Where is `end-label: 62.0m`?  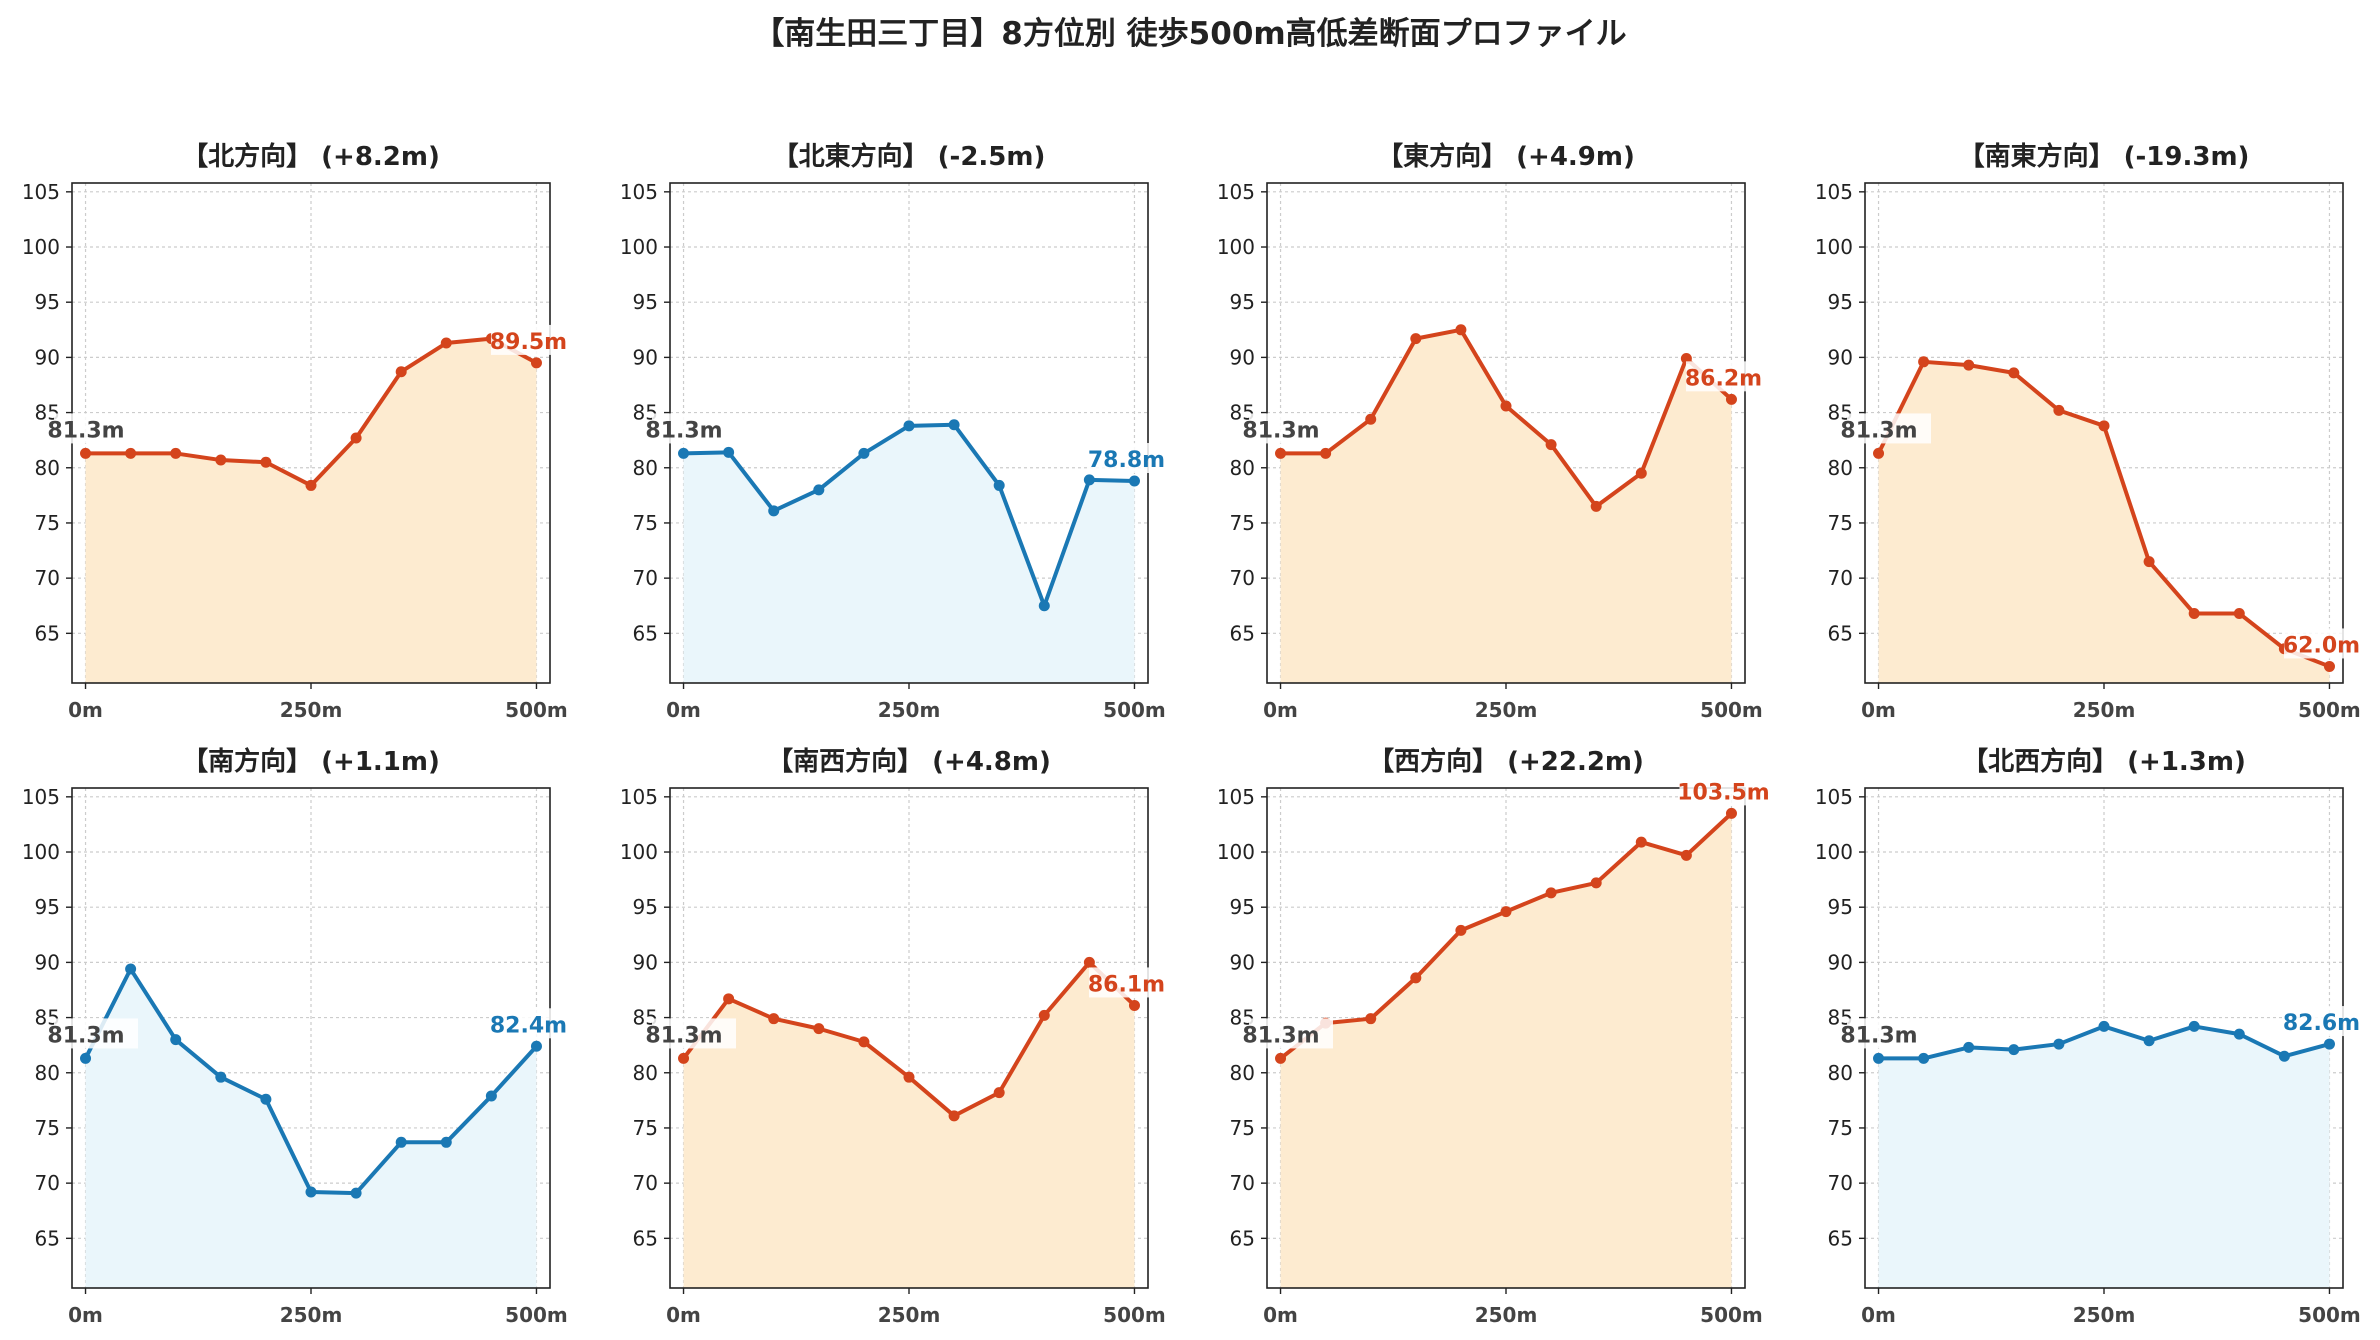
end-label: 62.0m is located at coordinates (2321, 645).